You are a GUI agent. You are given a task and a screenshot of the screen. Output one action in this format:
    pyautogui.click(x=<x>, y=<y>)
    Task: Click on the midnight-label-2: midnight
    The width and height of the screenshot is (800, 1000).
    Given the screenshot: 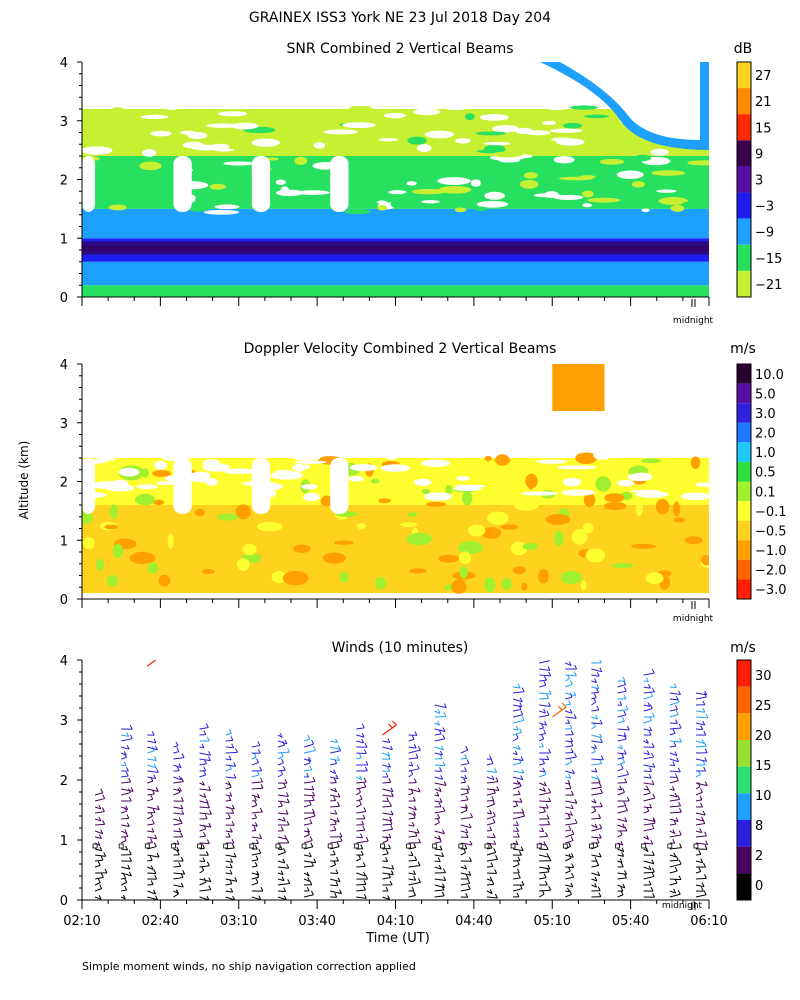 What is the action you would take?
    pyautogui.click(x=693, y=619)
    